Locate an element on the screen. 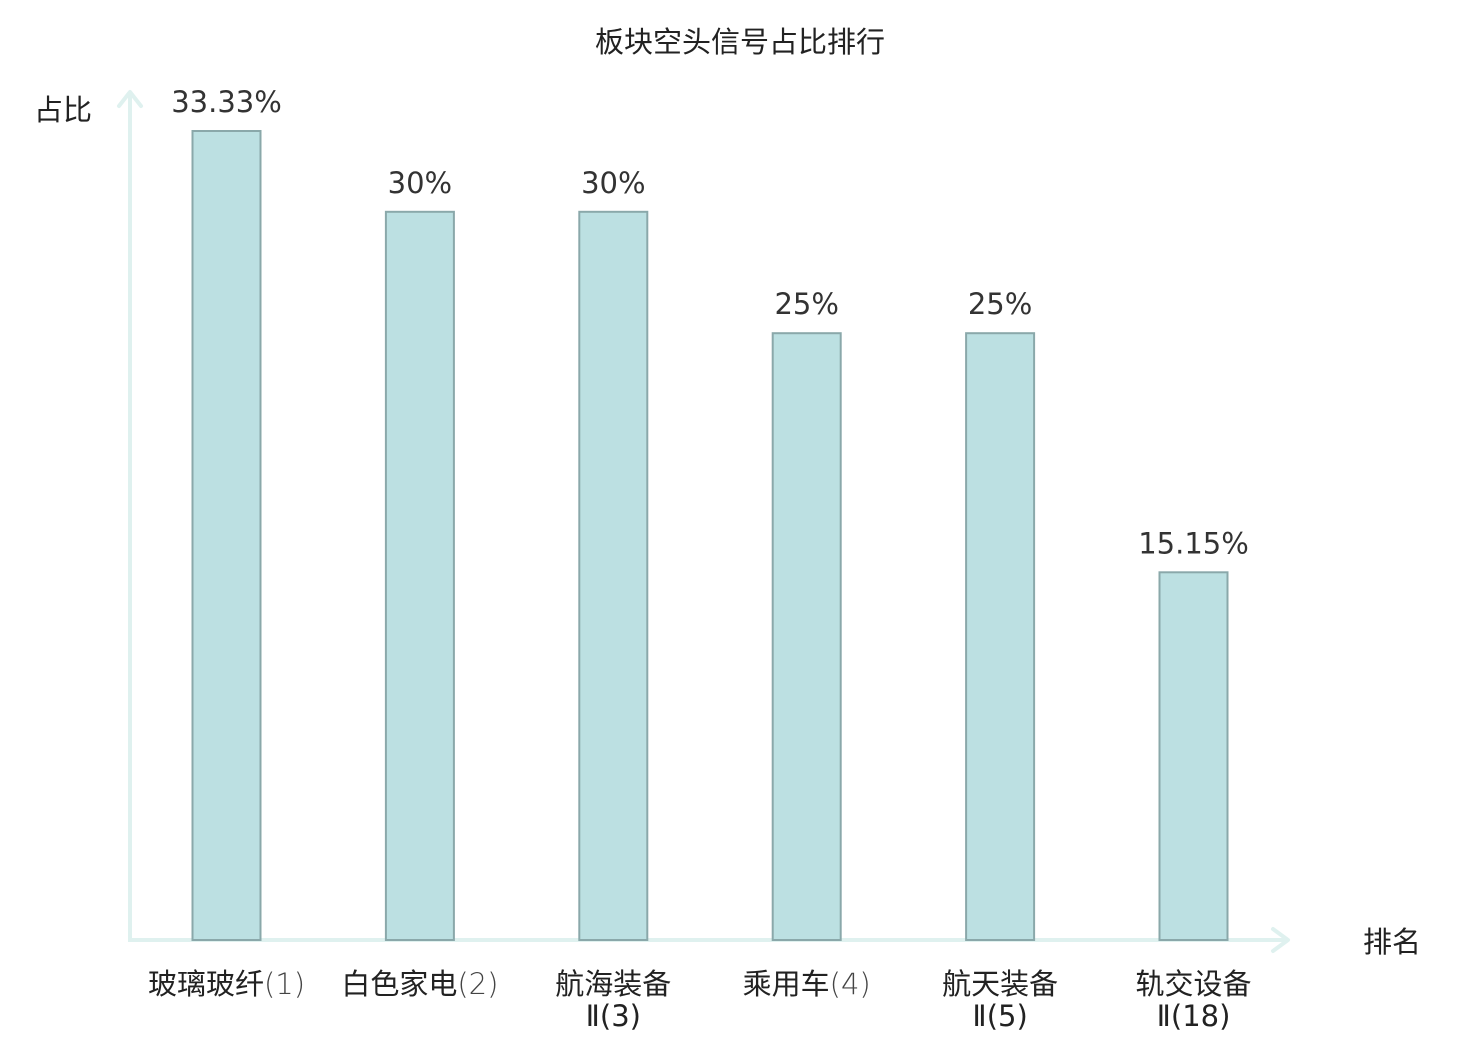  category-label-line2-6: Ⅱ(18) is located at coordinates (1194, 1016).